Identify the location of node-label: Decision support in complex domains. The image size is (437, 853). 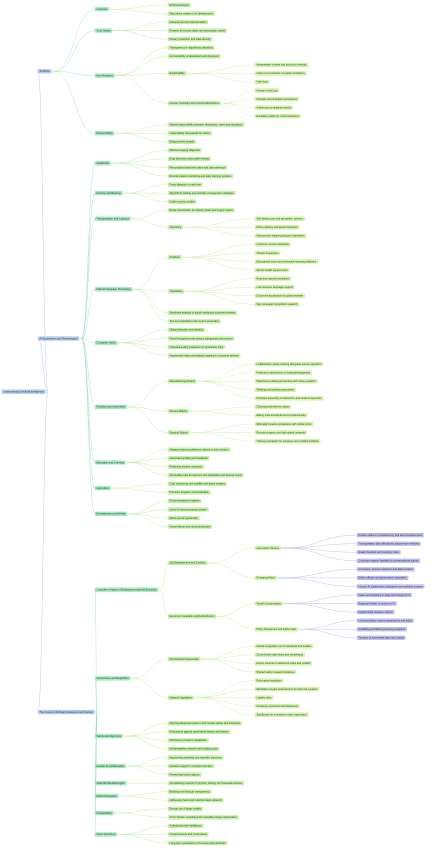
(192, 766).